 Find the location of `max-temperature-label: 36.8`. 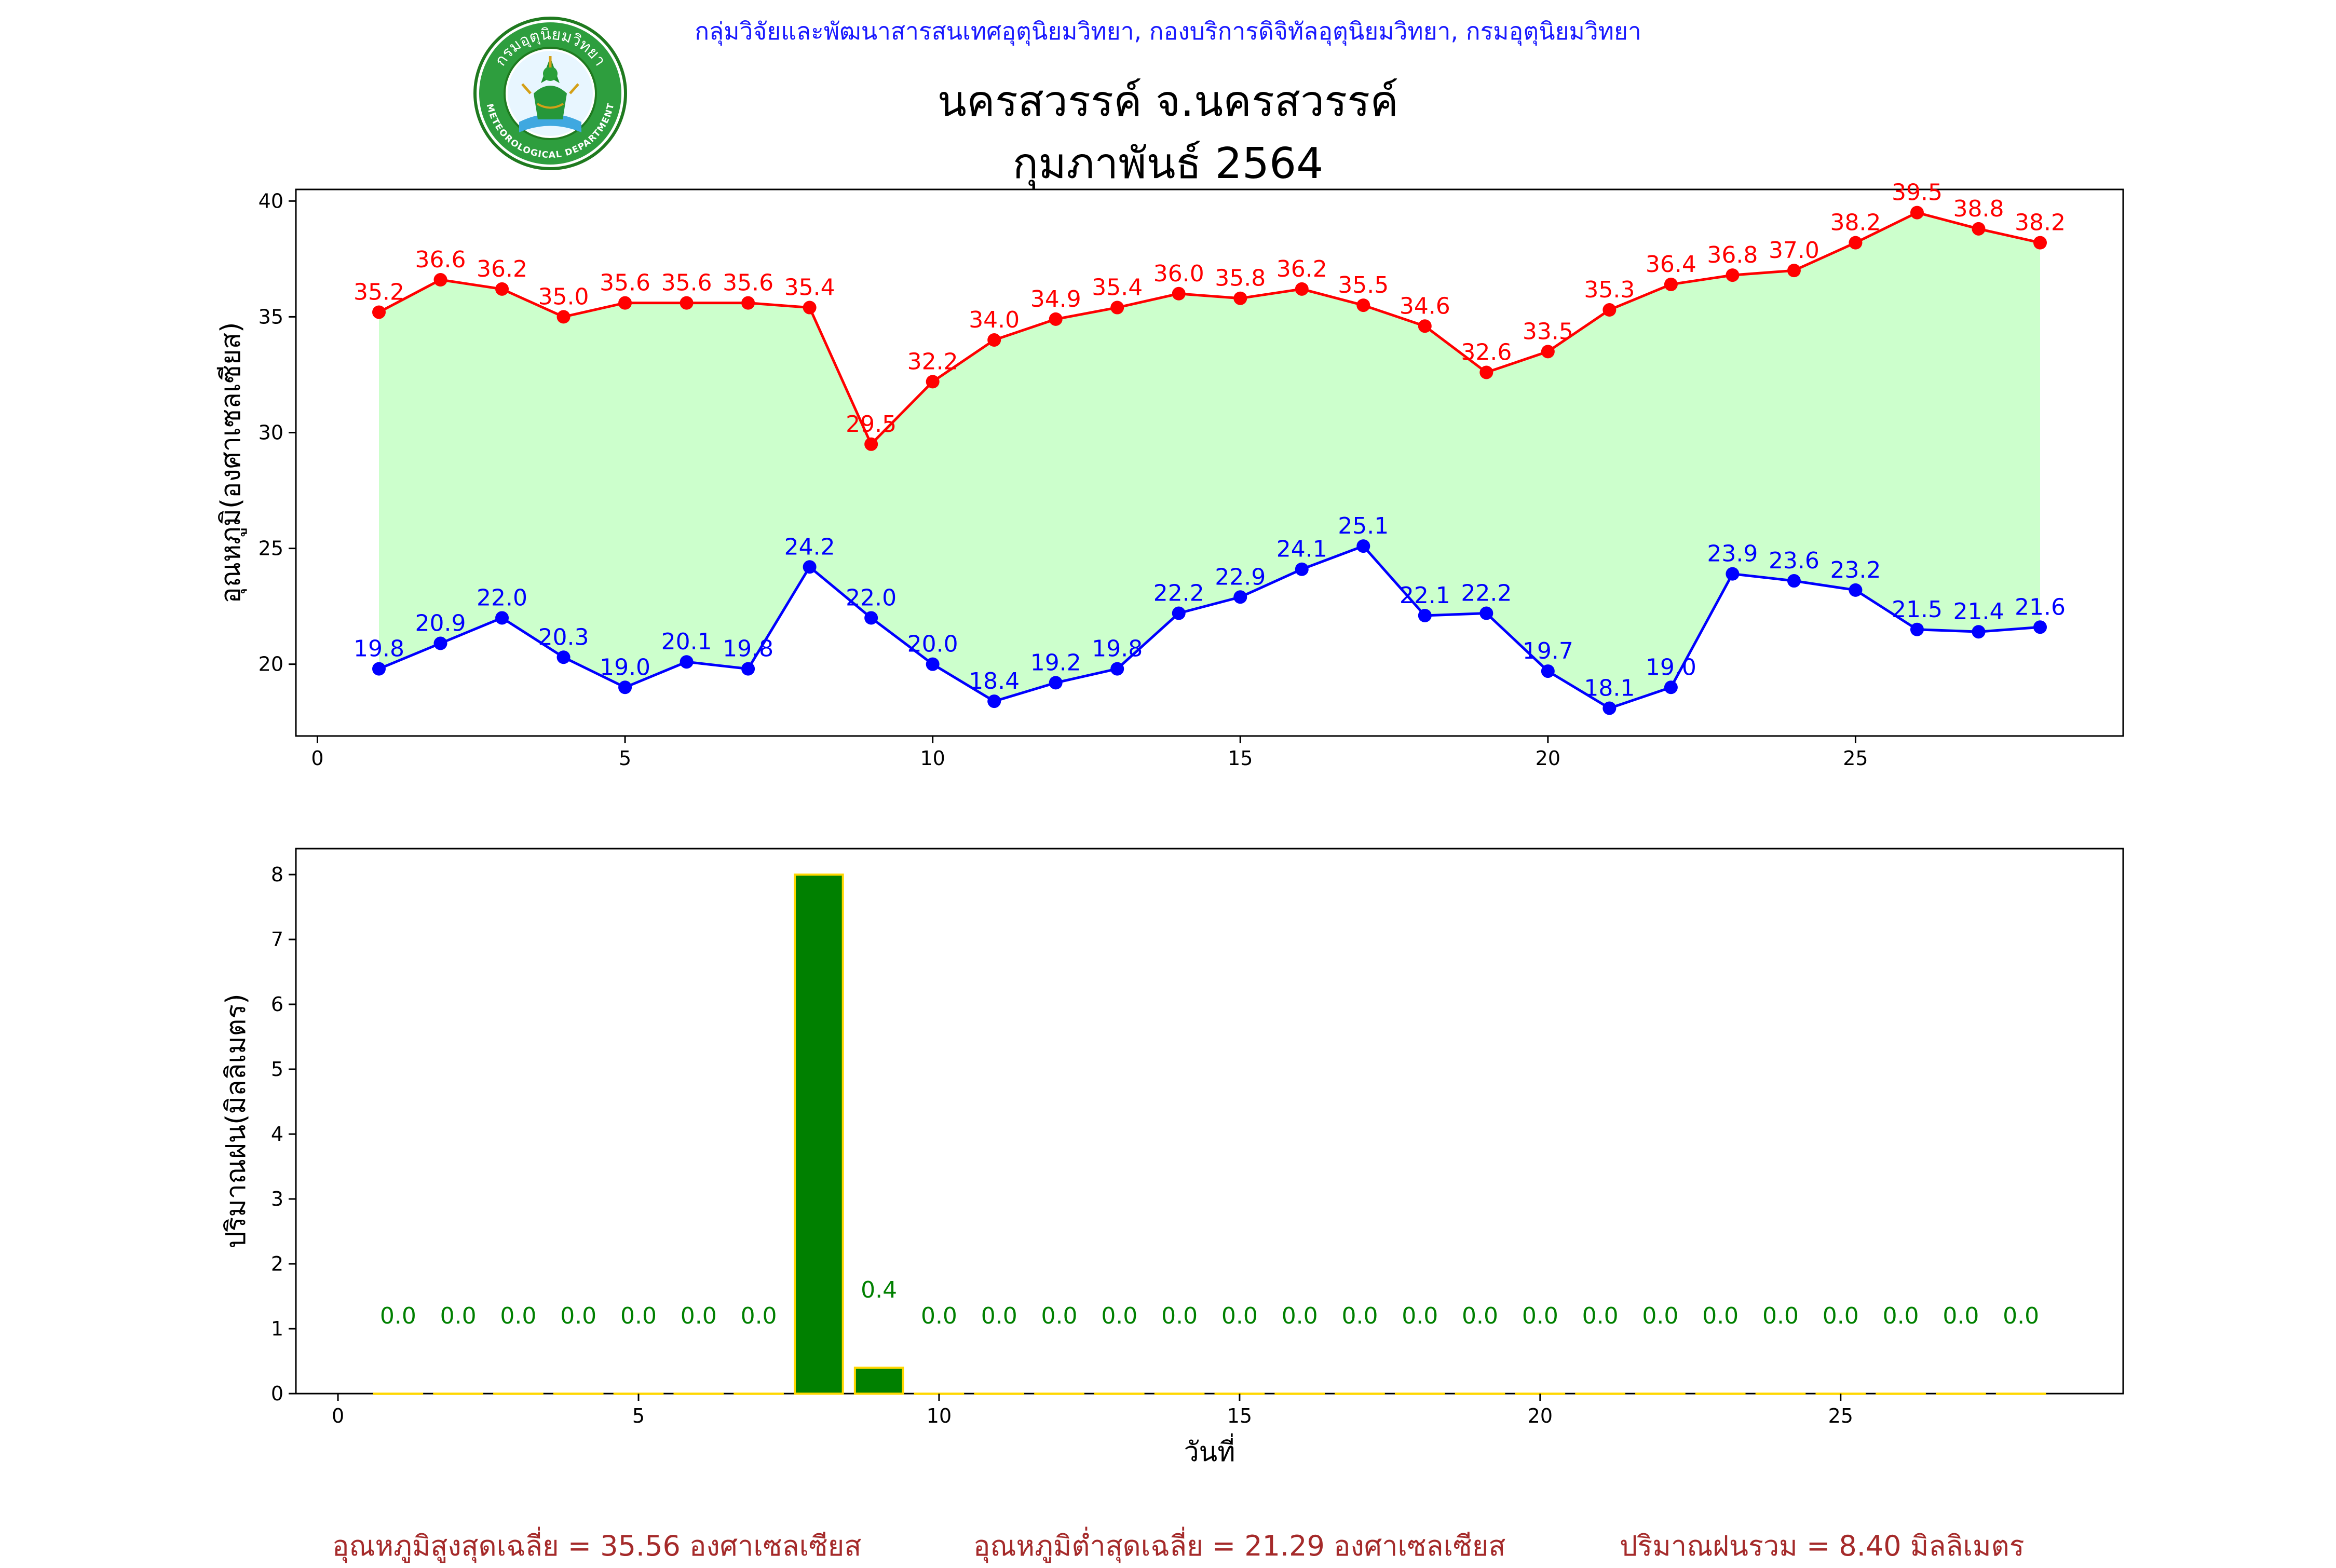

max-temperature-label: 36.8 is located at coordinates (1732, 255).